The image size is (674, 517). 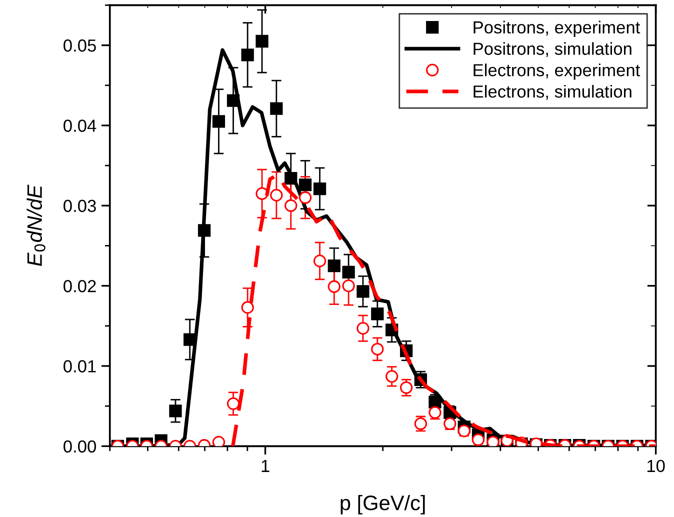 What do you see at coordinates (80, 286) in the screenshot?
I see `y-tick-label: 0.02` at bounding box center [80, 286].